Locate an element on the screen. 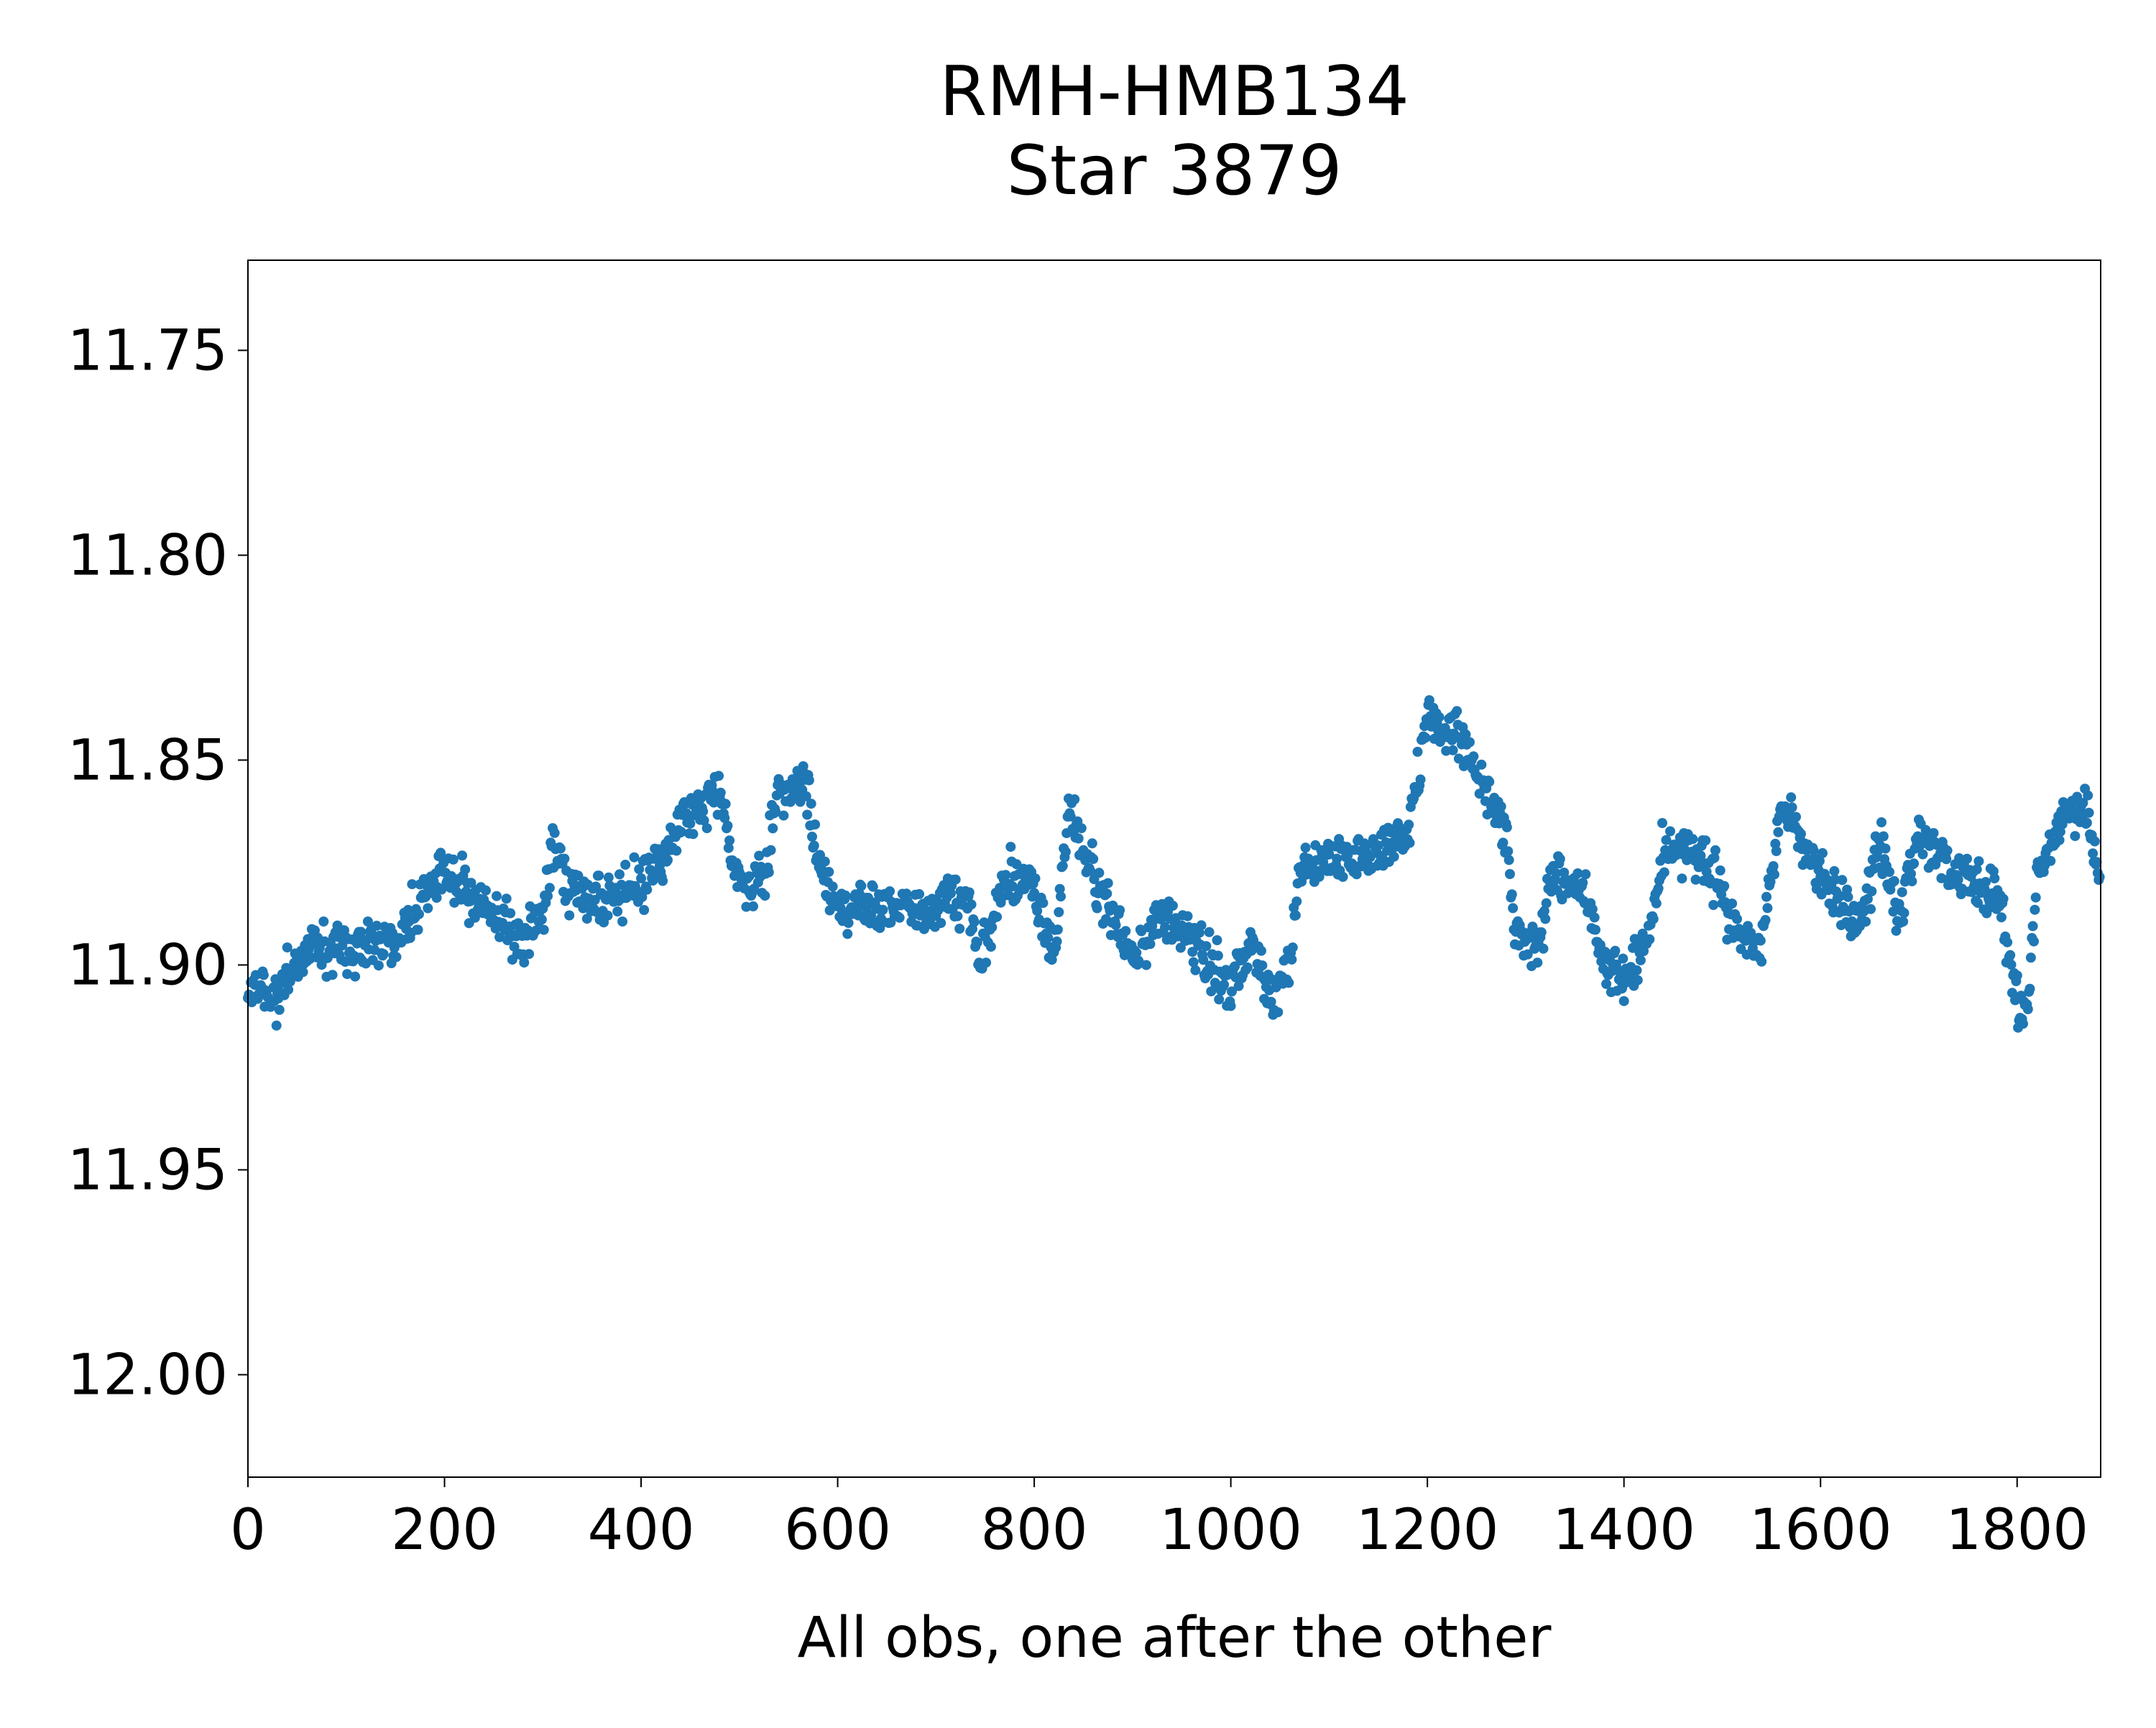 The width and height of the screenshot is (2156, 1728). y-tick-label: 11.90 is located at coordinates (148, 965).